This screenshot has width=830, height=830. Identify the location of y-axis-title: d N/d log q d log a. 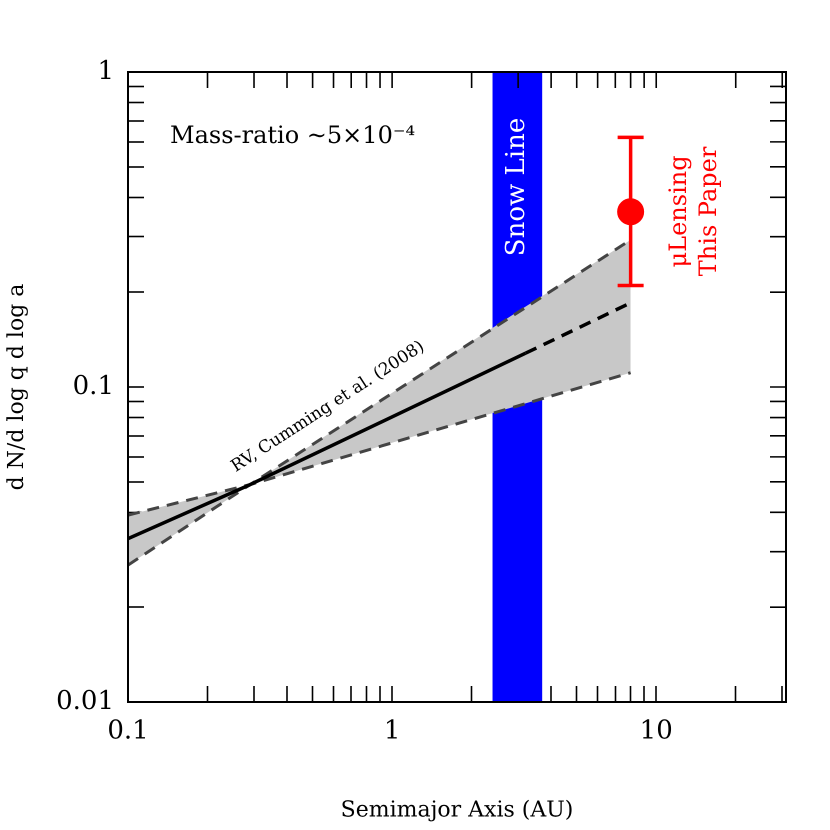
(16, 387).